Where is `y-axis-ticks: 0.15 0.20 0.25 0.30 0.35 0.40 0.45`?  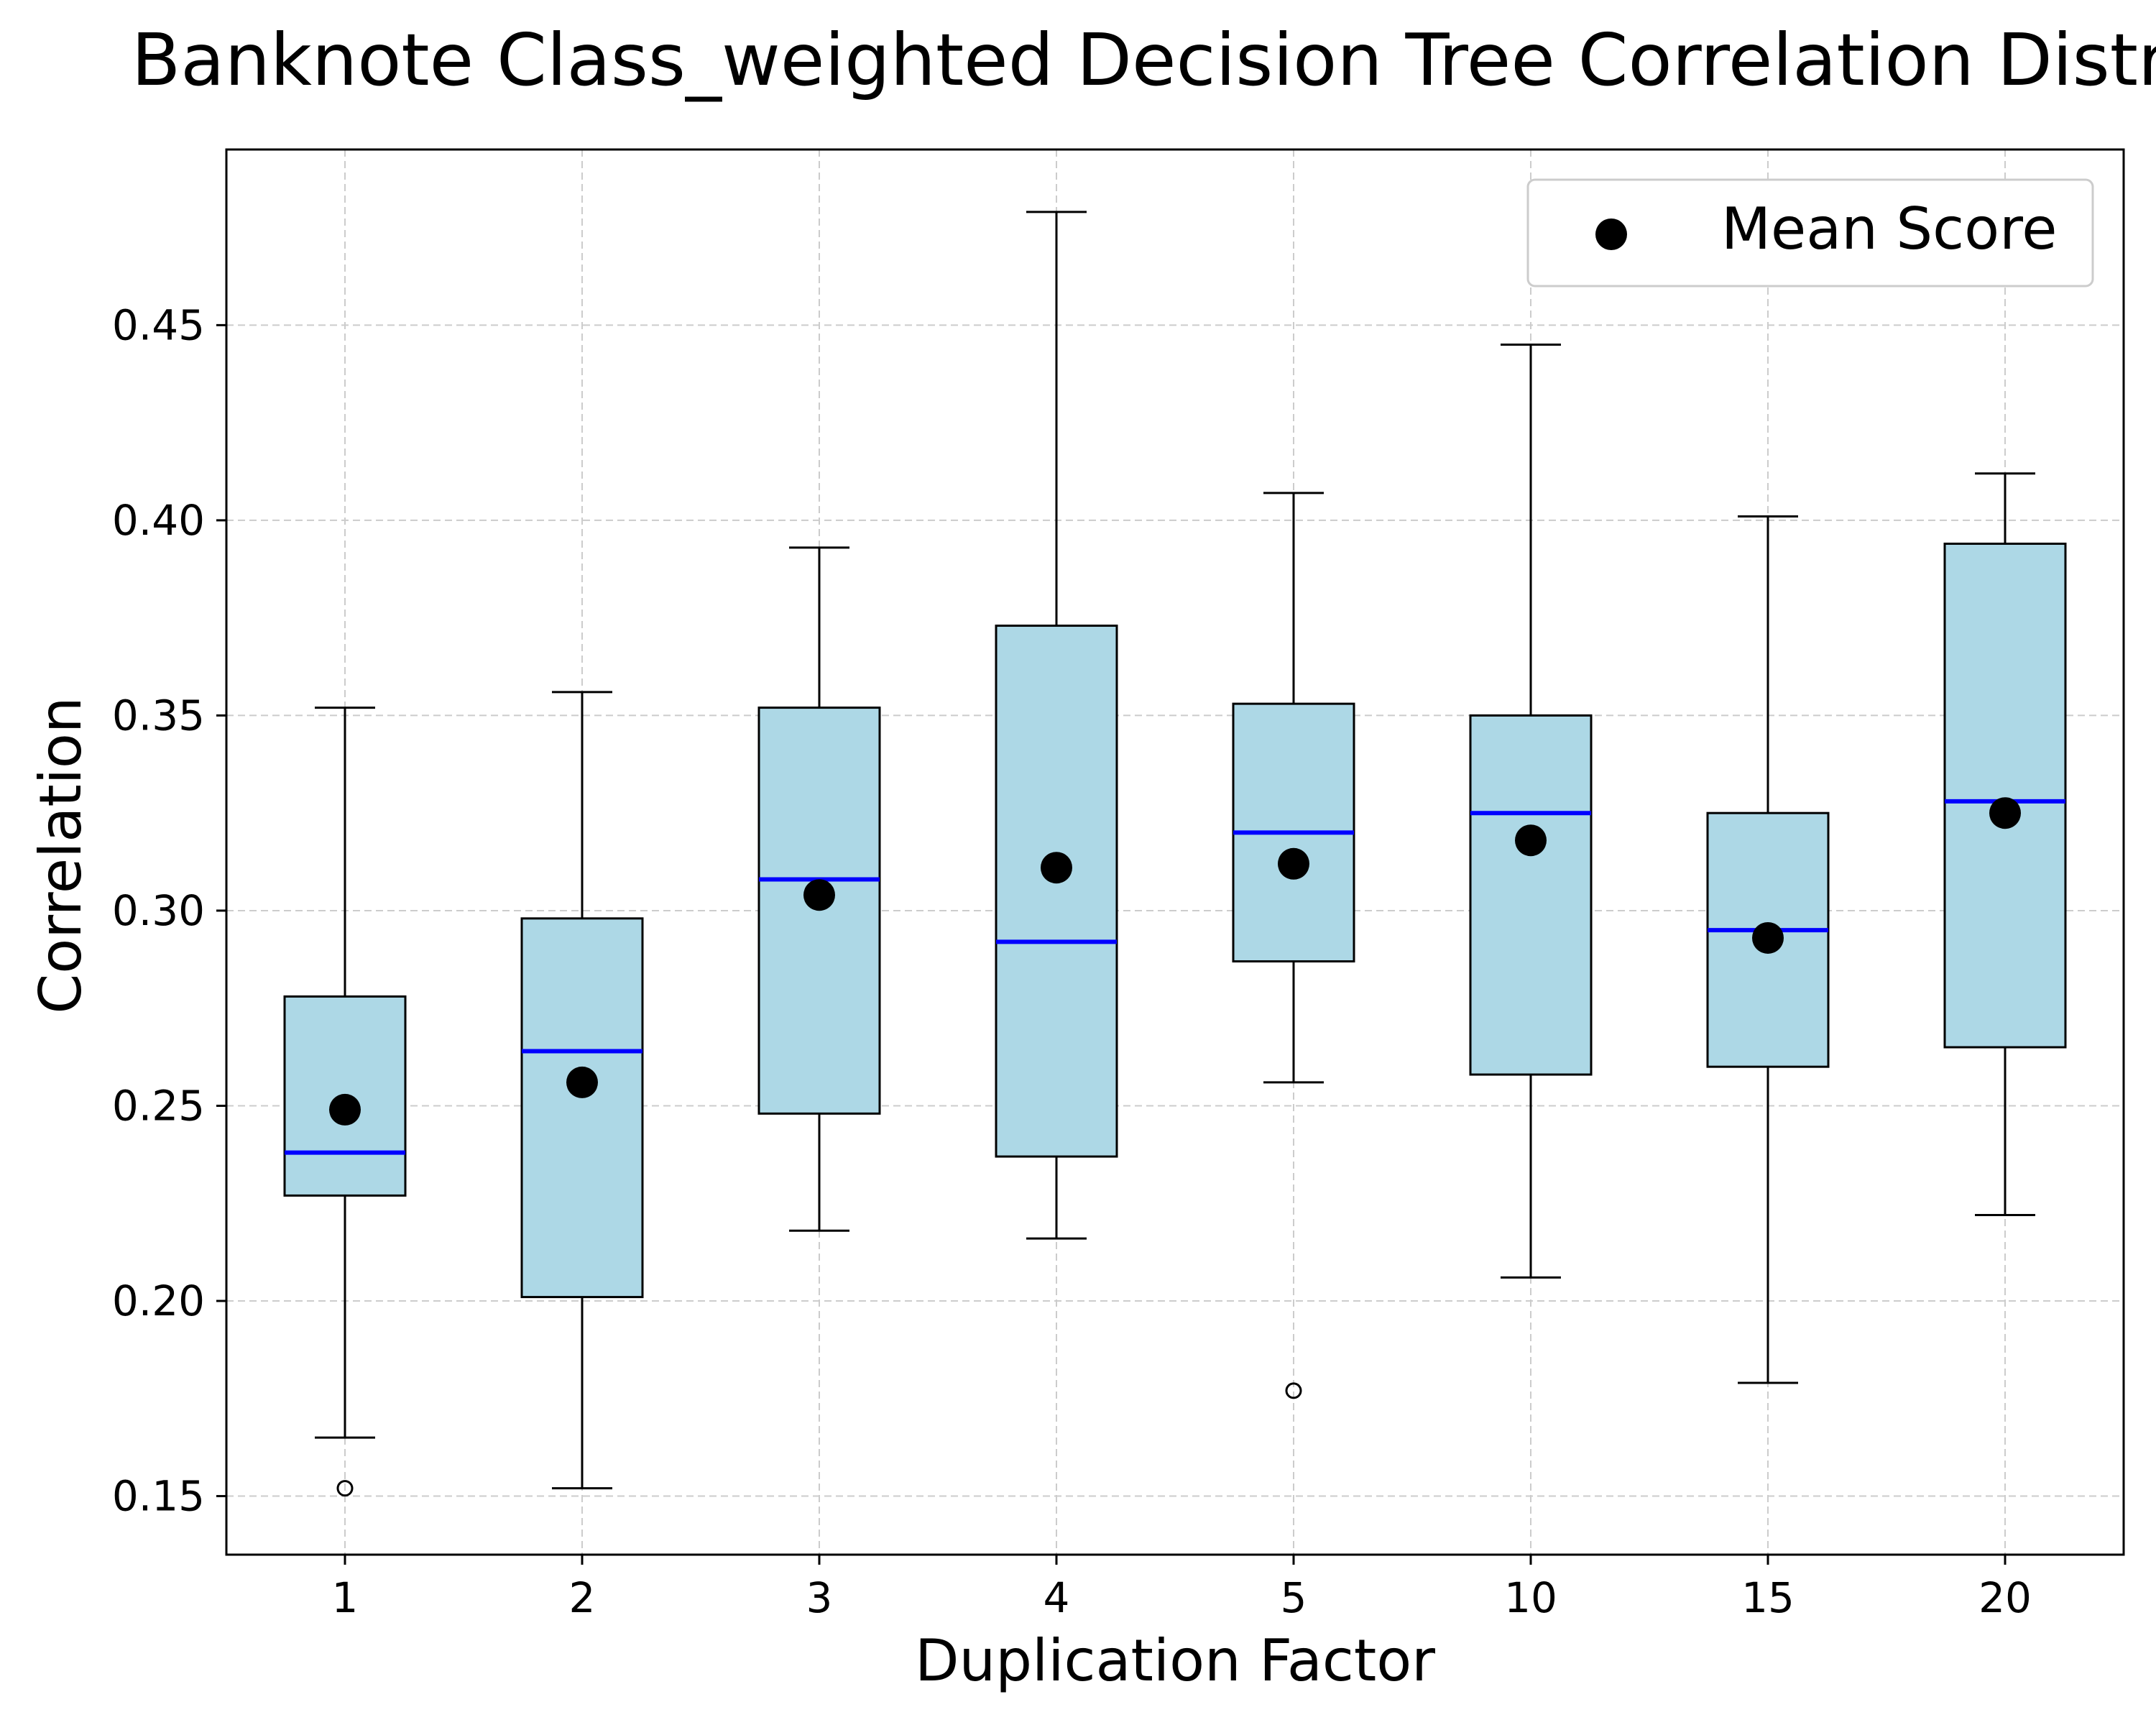 y-axis-ticks: 0.15 0.20 0.25 0.30 0.35 0.40 0.45 is located at coordinates (169, 910).